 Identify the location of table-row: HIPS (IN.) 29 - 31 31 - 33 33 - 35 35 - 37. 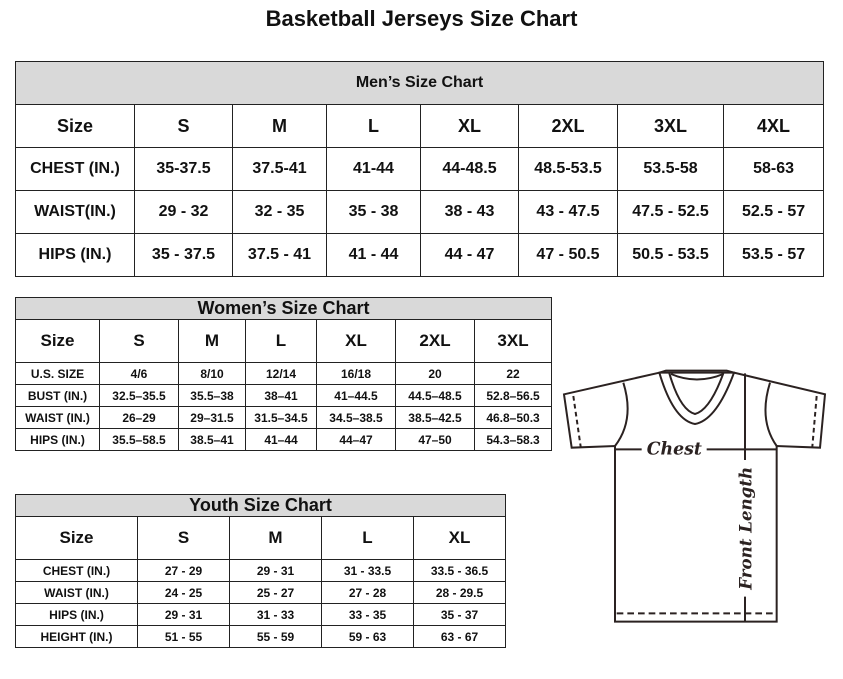
(261, 614).